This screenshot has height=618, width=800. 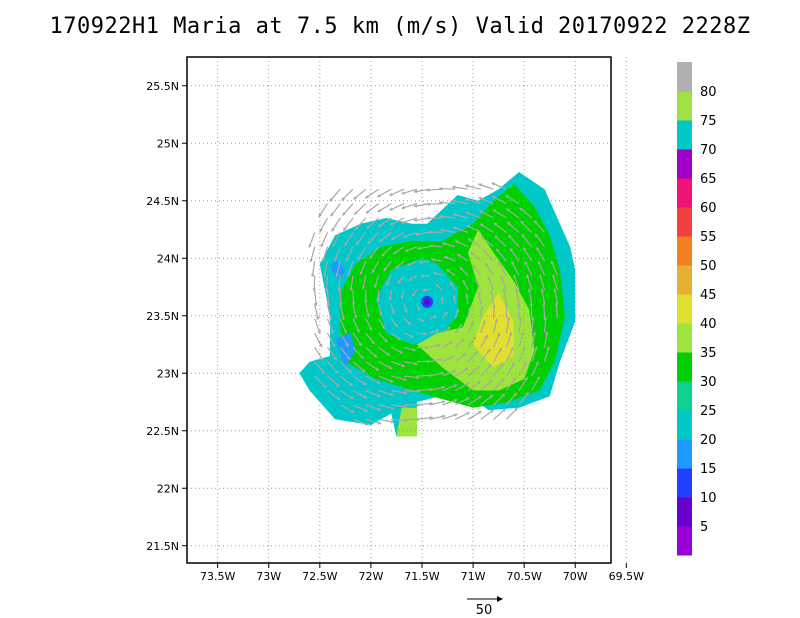 What do you see at coordinates (484, 610) in the screenshot?
I see `reference-vector-label: 50` at bounding box center [484, 610].